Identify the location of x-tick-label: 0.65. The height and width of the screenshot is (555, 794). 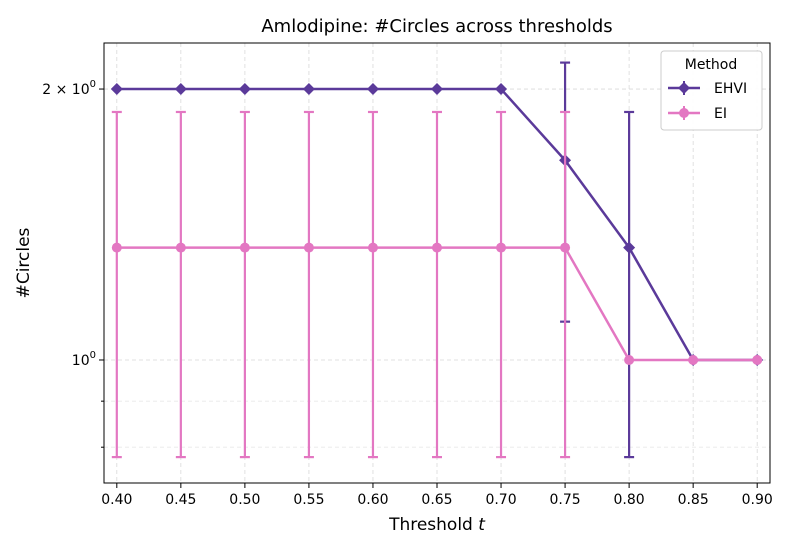
(436, 500).